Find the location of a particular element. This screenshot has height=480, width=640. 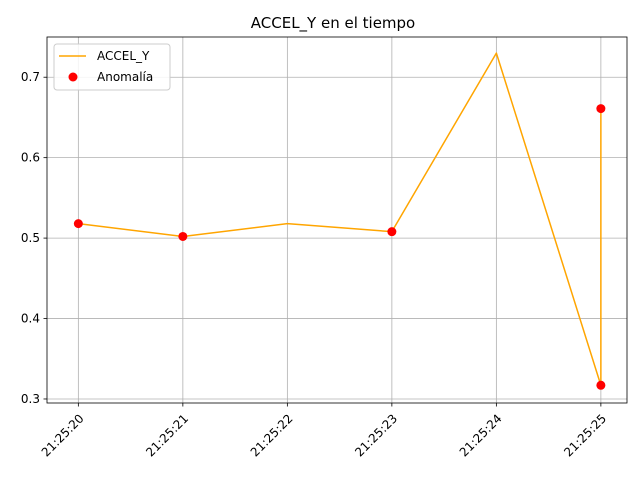

x-tick-label: 21:25:21 is located at coordinates (167, 435).